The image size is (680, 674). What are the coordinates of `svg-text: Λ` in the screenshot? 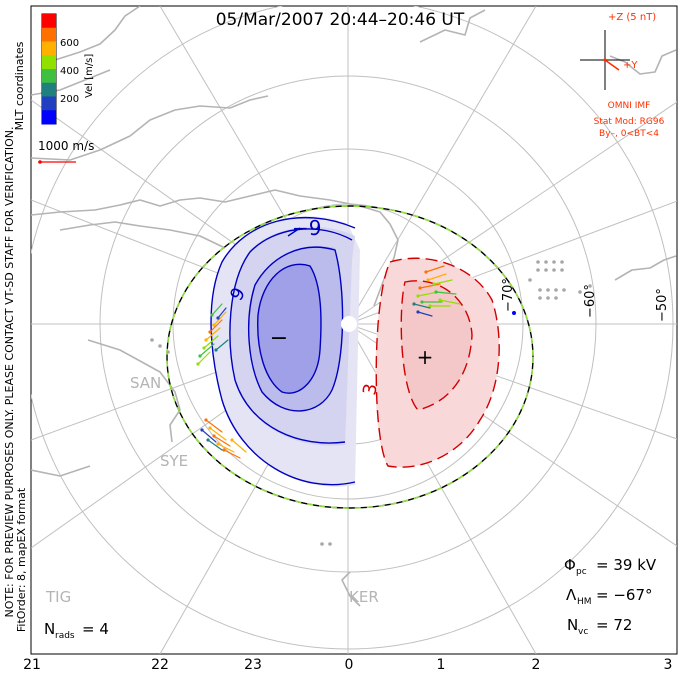 It's located at (571, 595).